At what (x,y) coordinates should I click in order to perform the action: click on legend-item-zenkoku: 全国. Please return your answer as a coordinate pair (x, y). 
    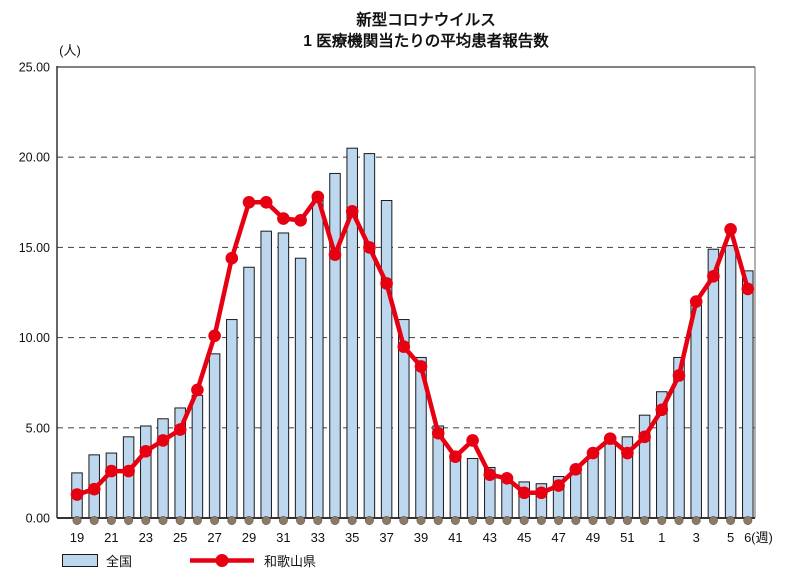
    Looking at the image, I should click on (97, 560).